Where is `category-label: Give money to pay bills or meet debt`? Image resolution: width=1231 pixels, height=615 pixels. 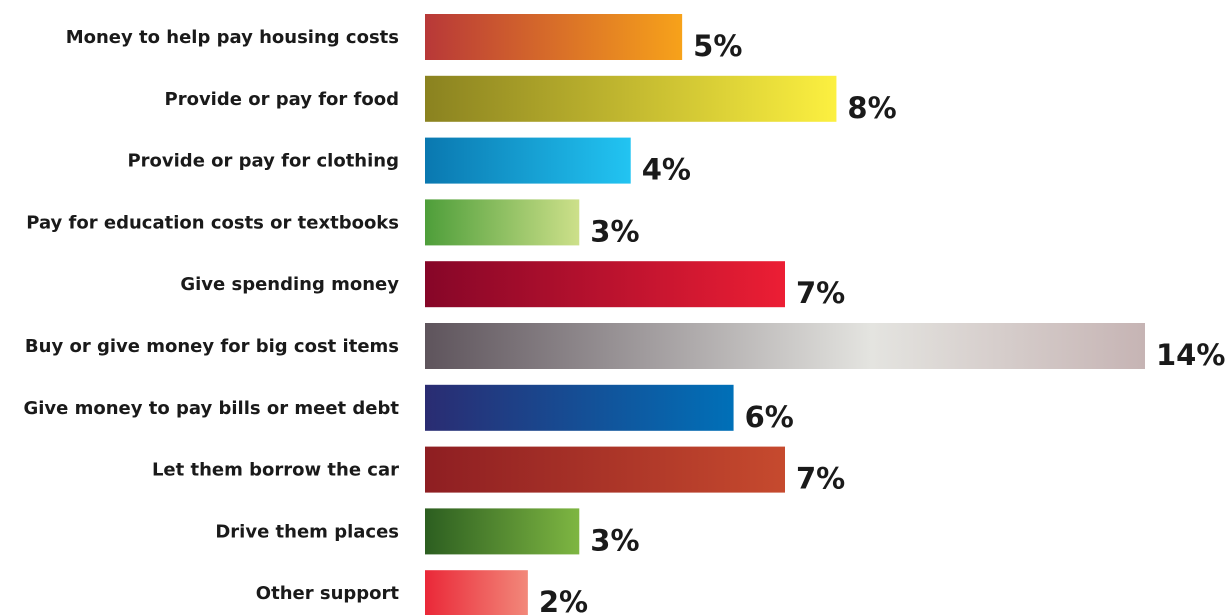
category-label: Give money to pay bills or meet debt is located at coordinates (211, 408).